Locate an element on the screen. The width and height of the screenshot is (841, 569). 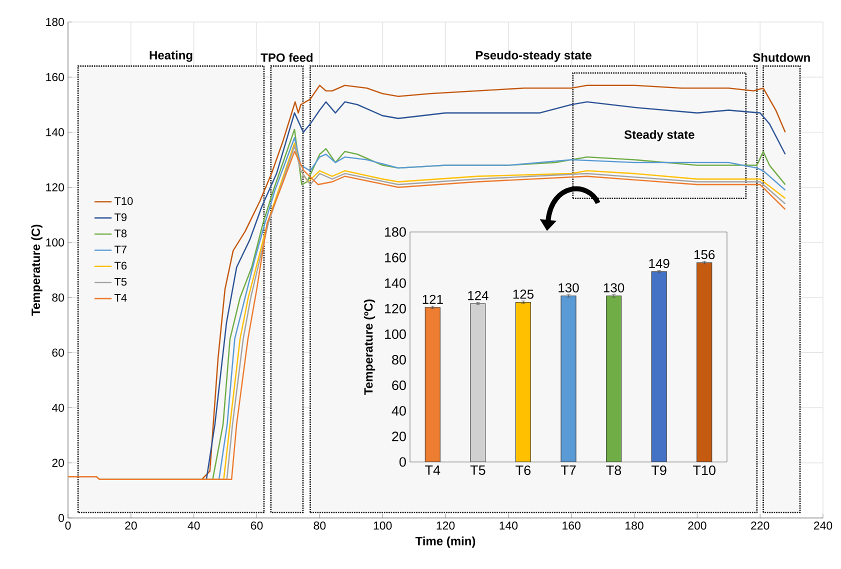
band-label: TPO feed is located at coordinates (286, 57).